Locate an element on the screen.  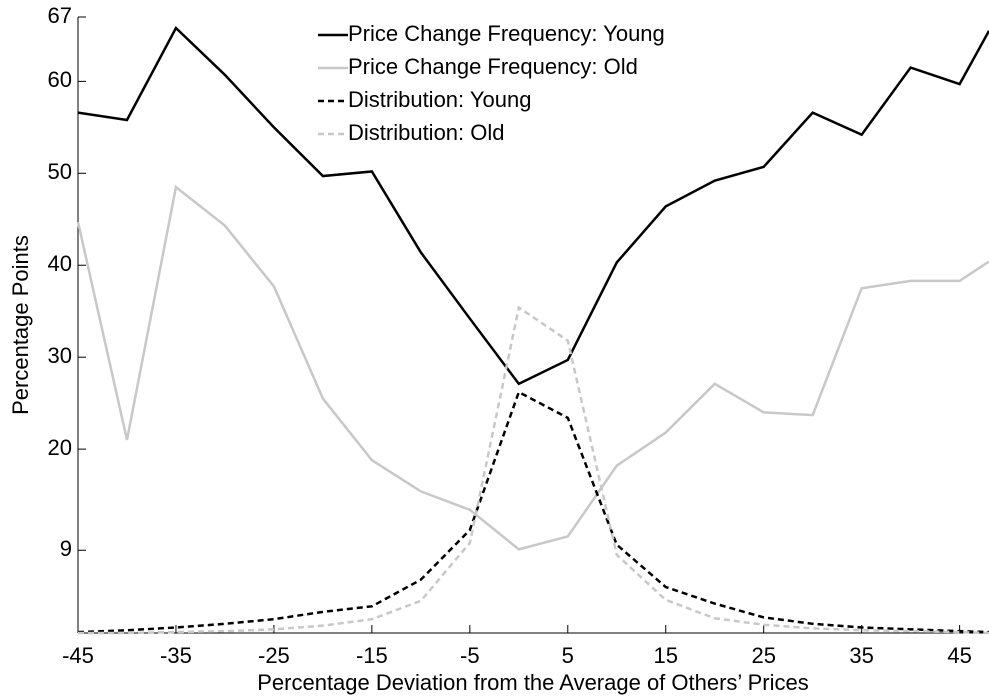
x-tick-label: -35 is located at coordinates (176, 655).